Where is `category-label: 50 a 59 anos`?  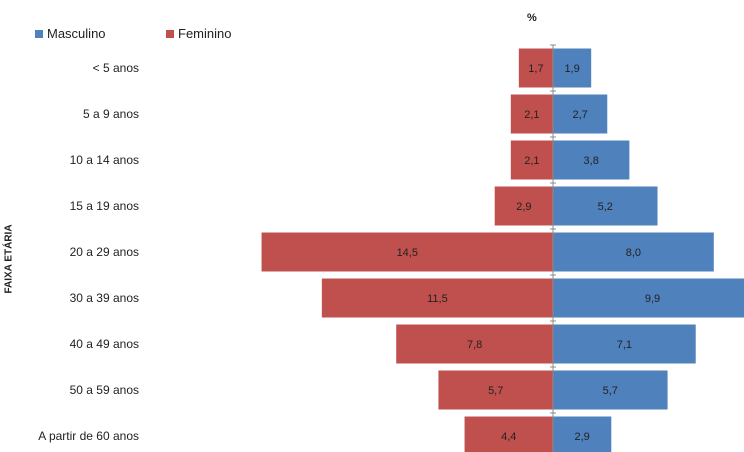
category-label: 50 a 59 anos is located at coordinates (104, 390).